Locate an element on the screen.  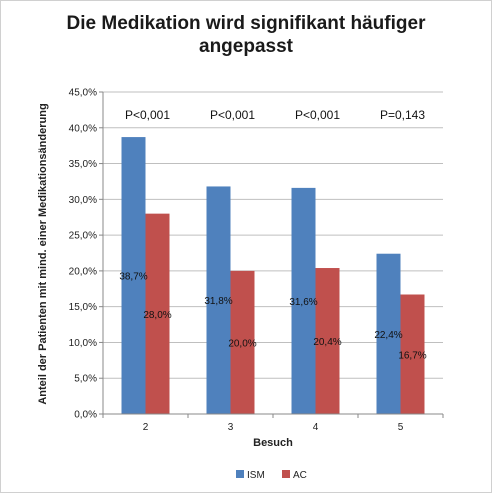
y-tick-label: 40,0% is located at coordinates (83, 128).